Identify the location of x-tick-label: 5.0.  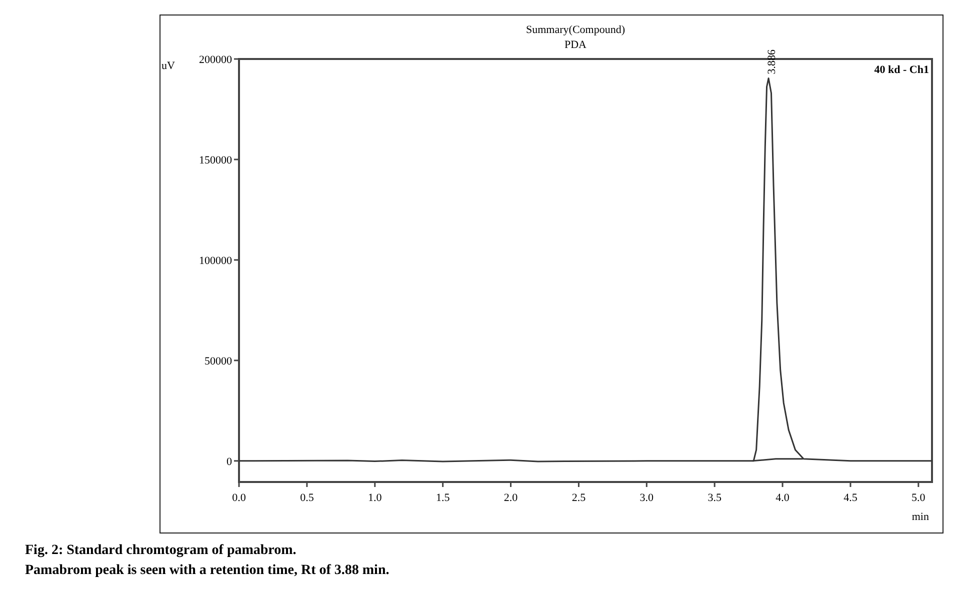
(919, 498).